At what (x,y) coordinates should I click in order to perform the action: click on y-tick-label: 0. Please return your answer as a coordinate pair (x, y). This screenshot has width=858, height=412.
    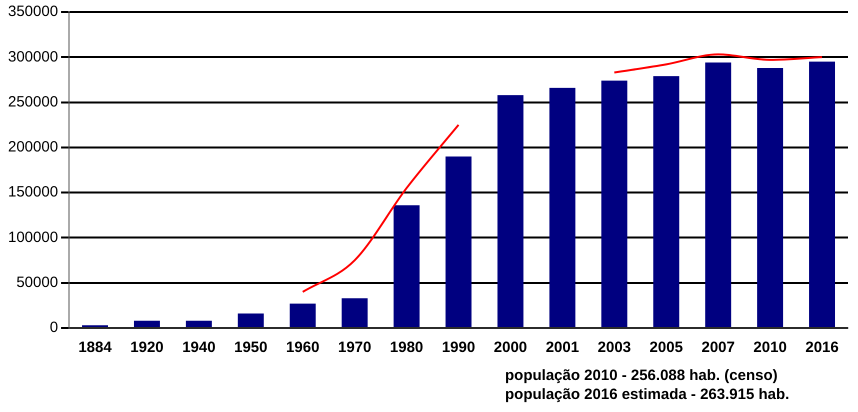
    Looking at the image, I should click on (54, 327).